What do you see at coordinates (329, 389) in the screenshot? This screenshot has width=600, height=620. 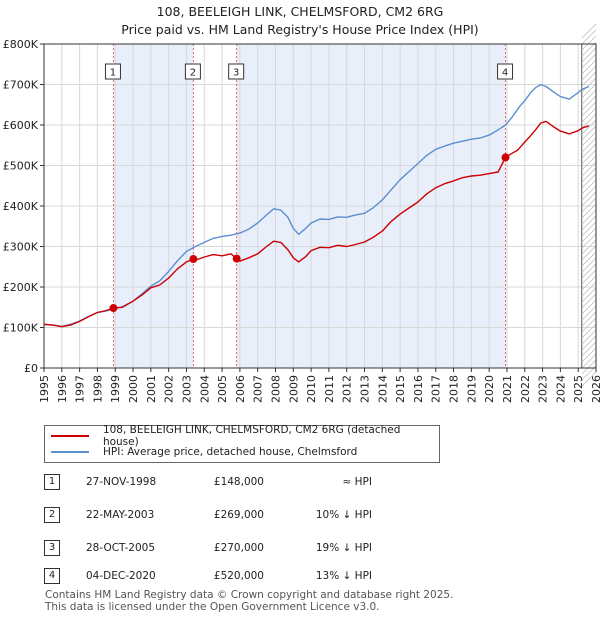 I see `x-tick-label: 2011` at bounding box center [329, 389].